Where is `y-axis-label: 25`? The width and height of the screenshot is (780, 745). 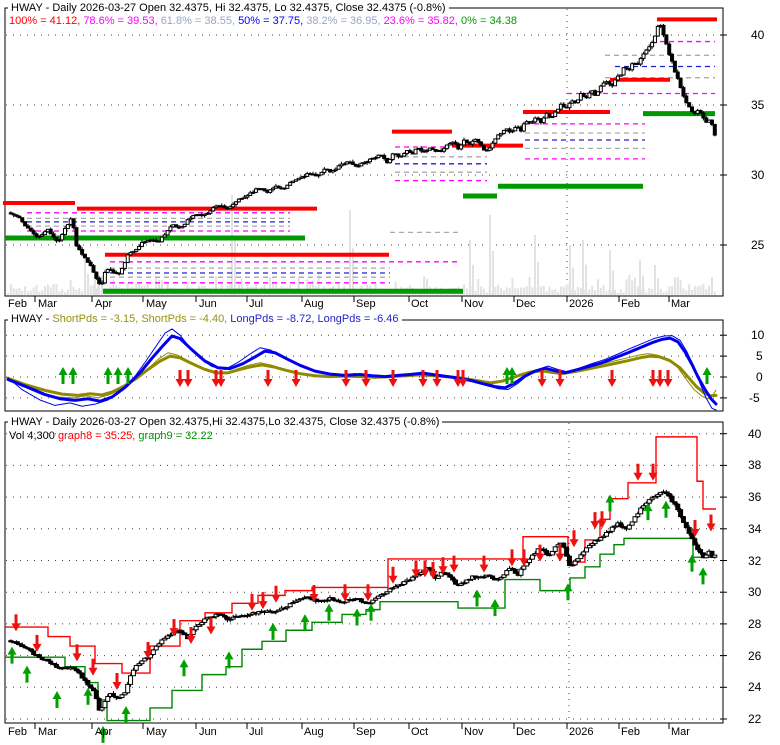 y-axis-label: 25 is located at coordinates (758, 245).